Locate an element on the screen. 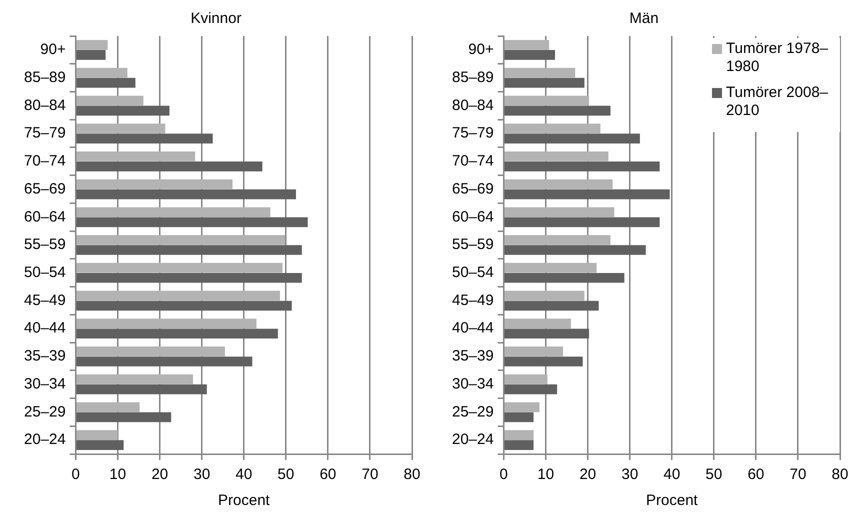 This screenshot has height=518, width=856. y-tick-label: 80–84 is located at coordinates (473, 105).